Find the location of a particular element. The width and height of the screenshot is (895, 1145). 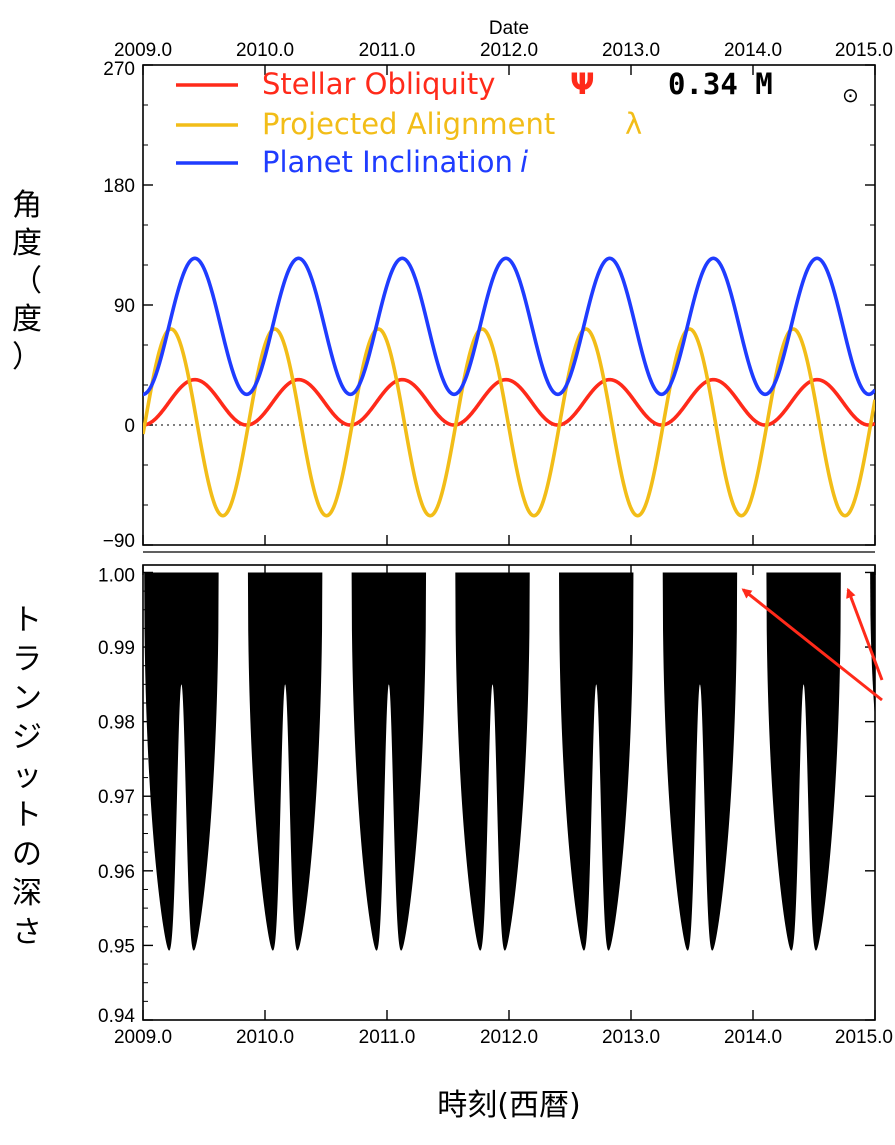

top-x-tick-label: 2009.0 is located at coordinates (143, 50).